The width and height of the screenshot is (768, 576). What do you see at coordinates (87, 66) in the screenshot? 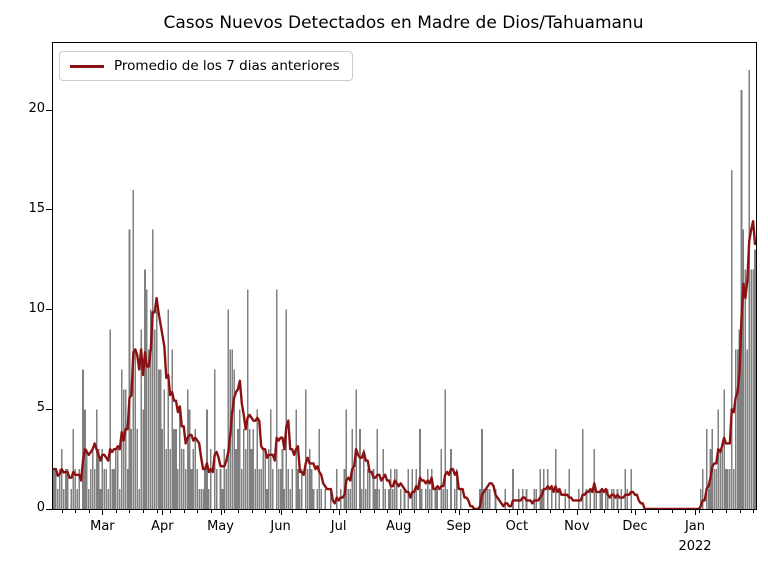
I see `legend-line-swatch` at bounding box center [87, 66].